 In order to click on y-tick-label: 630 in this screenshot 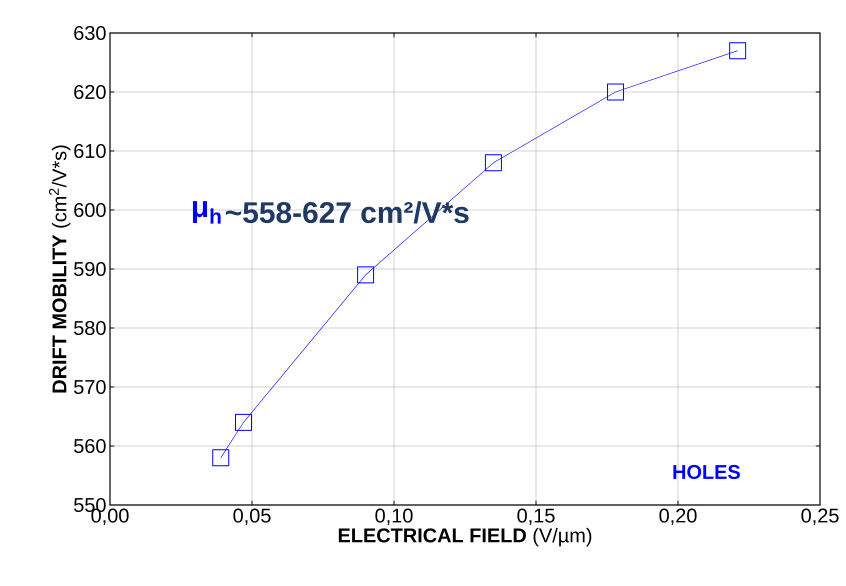, I will do `click(90, 33)`.